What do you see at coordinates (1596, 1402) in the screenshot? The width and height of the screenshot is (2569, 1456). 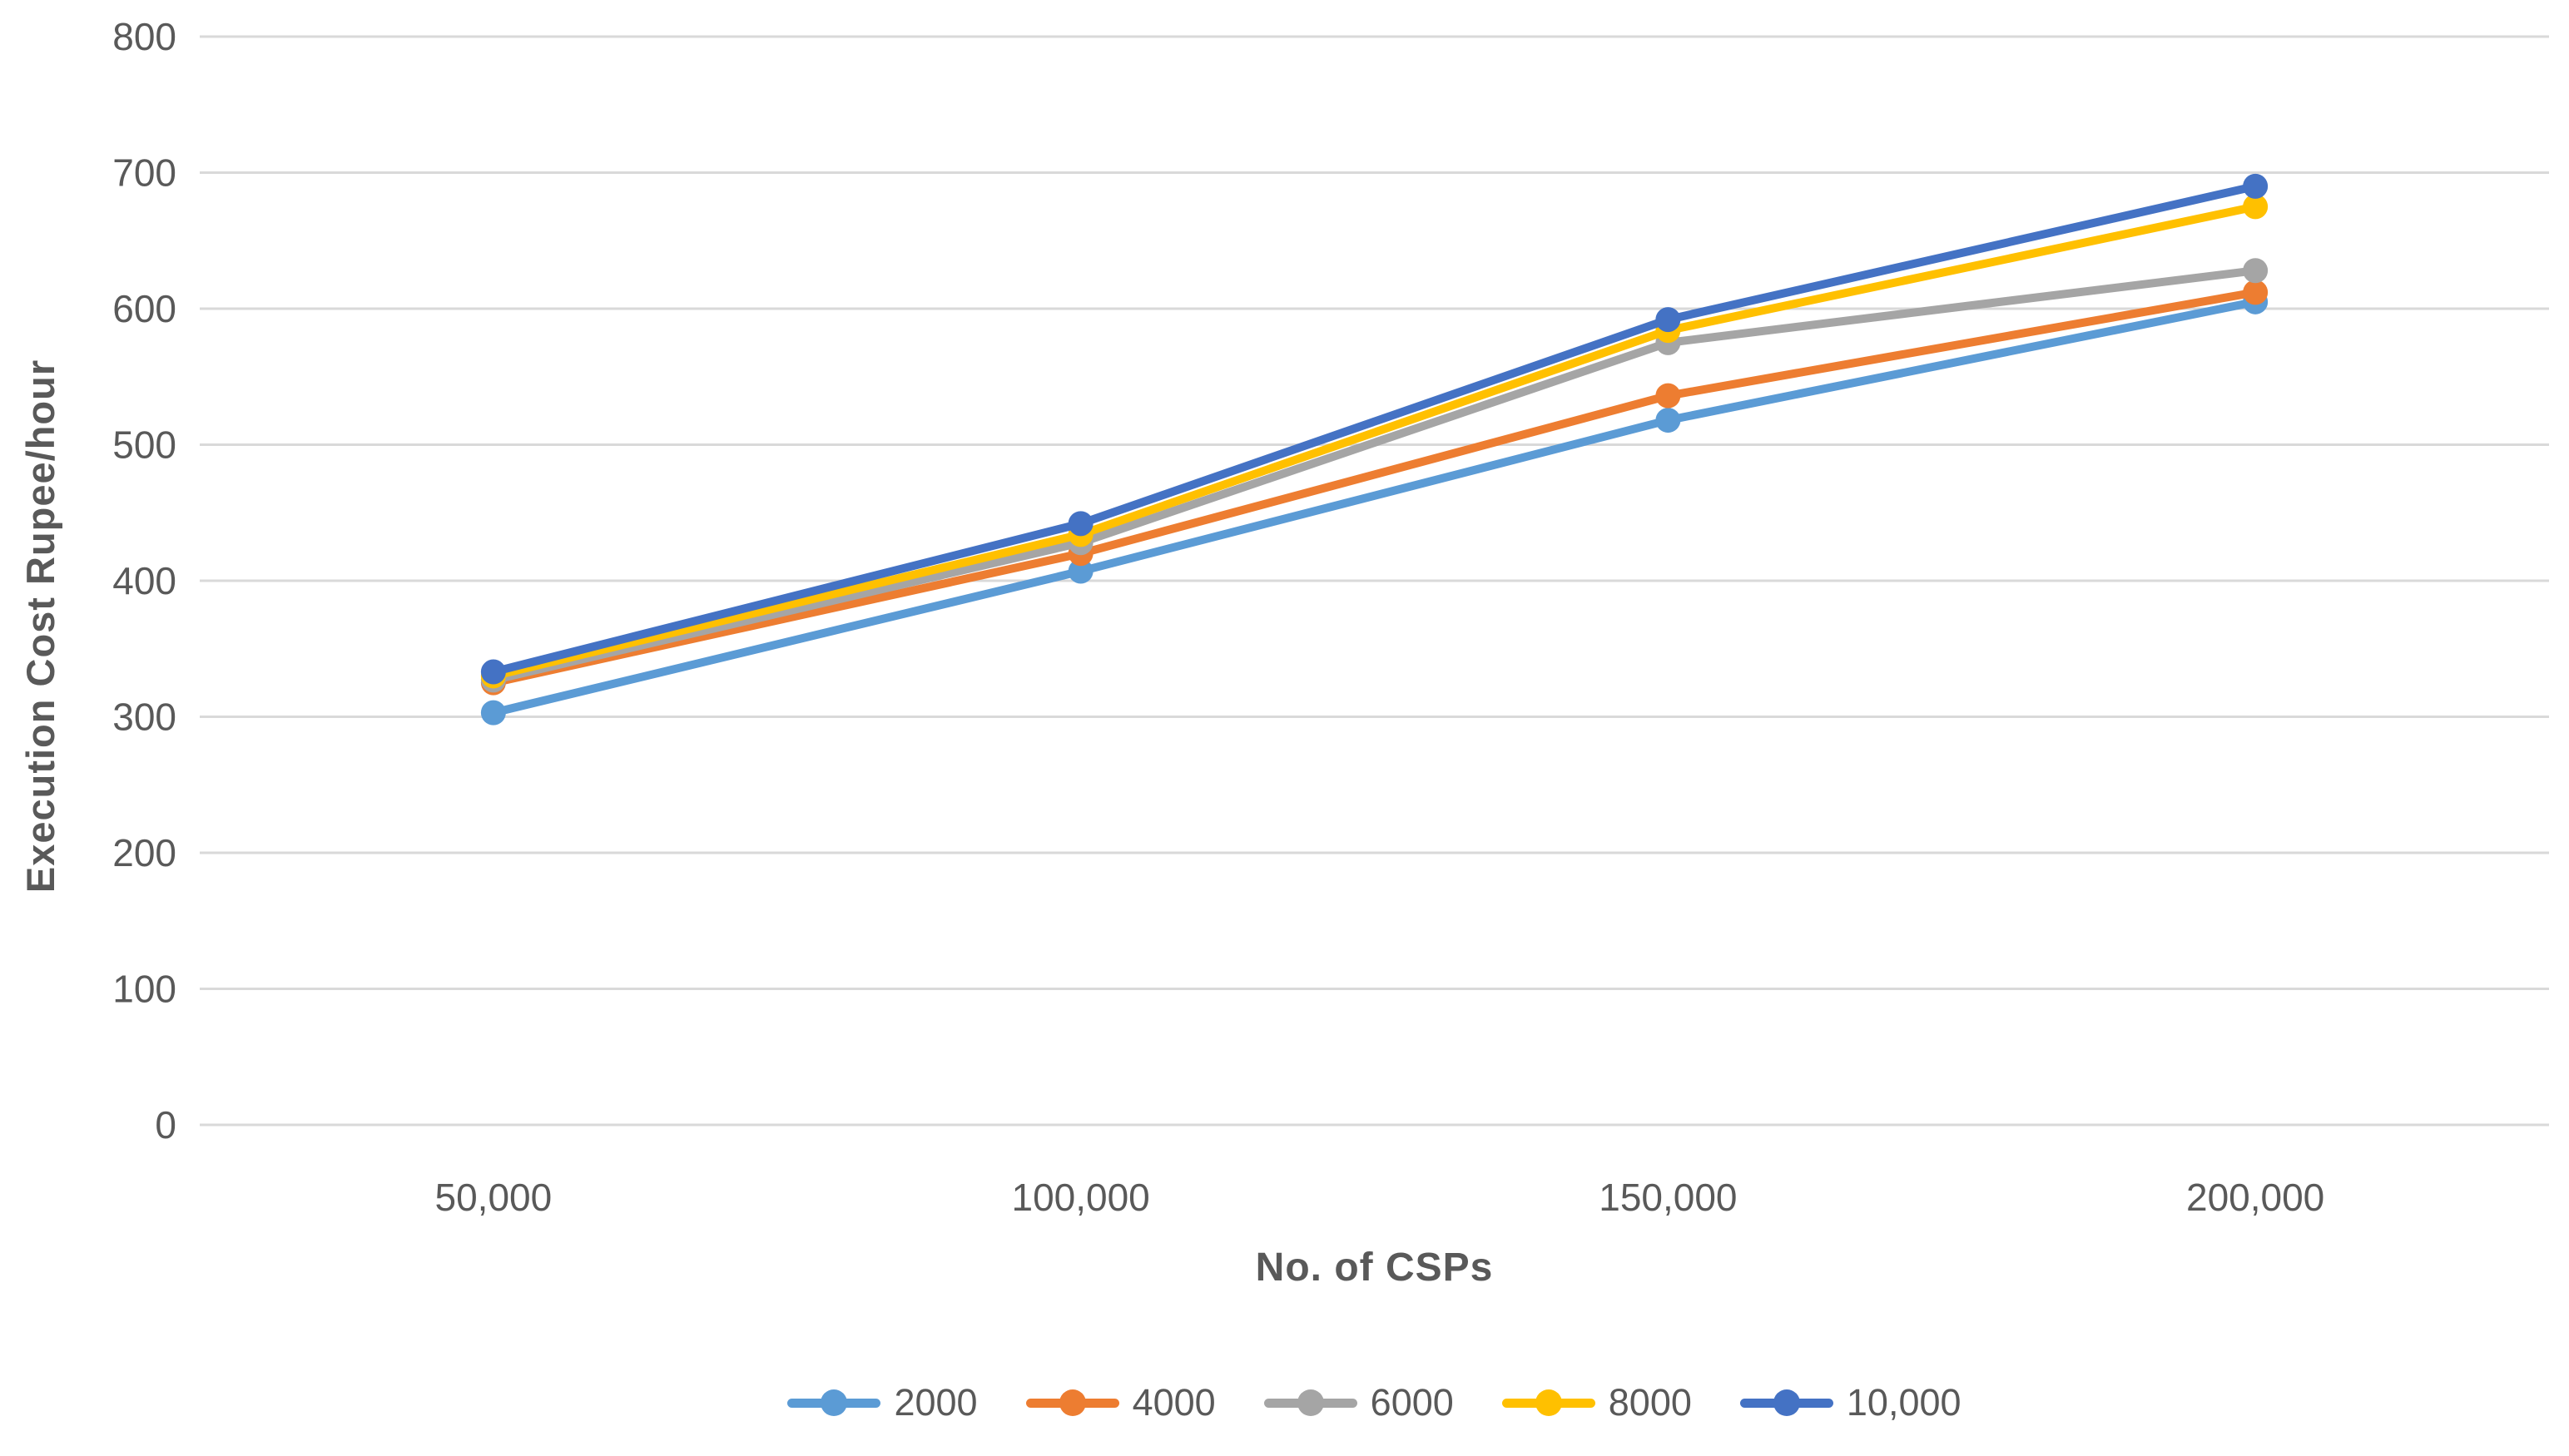 I see `legend-item-8000: 8000` at bounding box center [1596, 1402].